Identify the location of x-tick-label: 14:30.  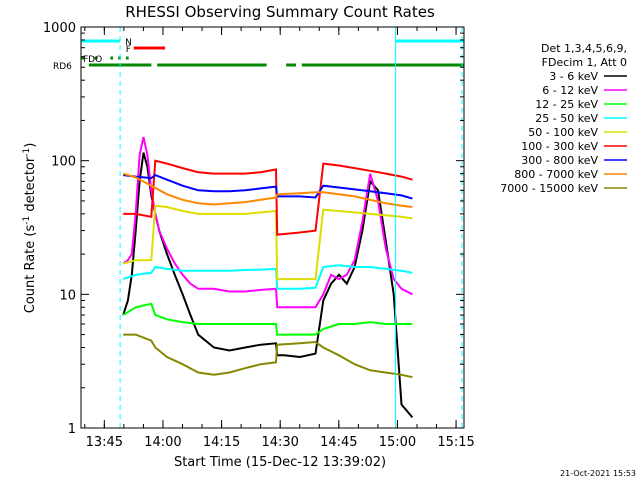
(279, 442).